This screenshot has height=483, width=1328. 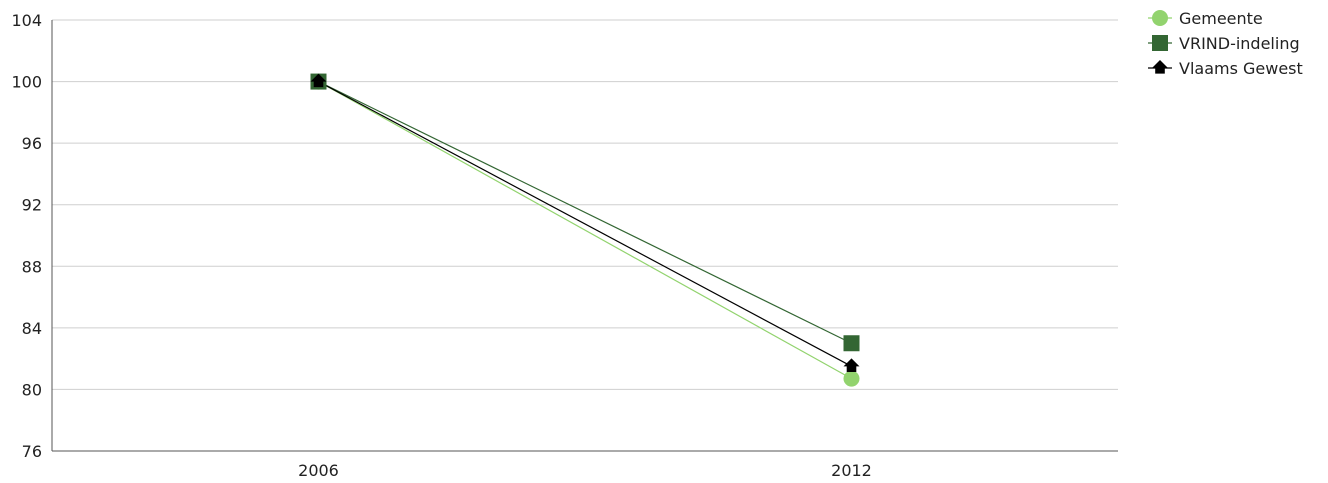 I want to click on legend-item: Vlaams Gewest, so click(x=1225, y=68).